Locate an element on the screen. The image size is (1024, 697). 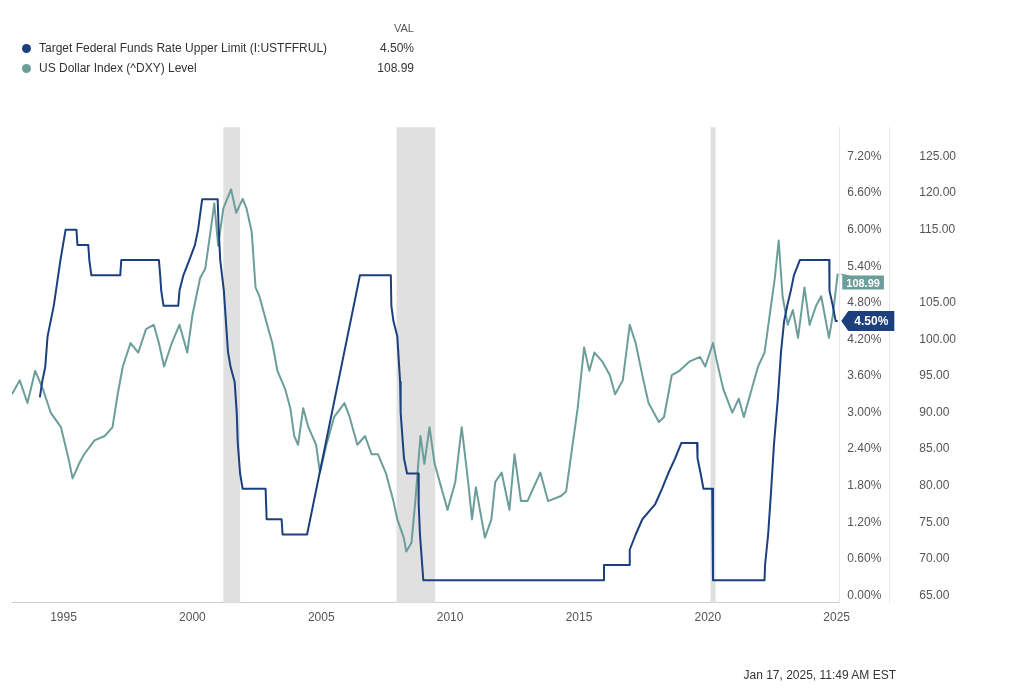
y2-tick-label: 85.00 is located at coordinates (934, 448).